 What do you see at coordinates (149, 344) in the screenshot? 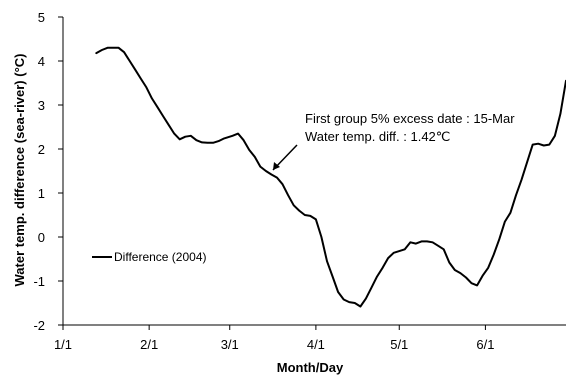
I see `x-tick-label: 2/1` at bounding box center [149, 344].